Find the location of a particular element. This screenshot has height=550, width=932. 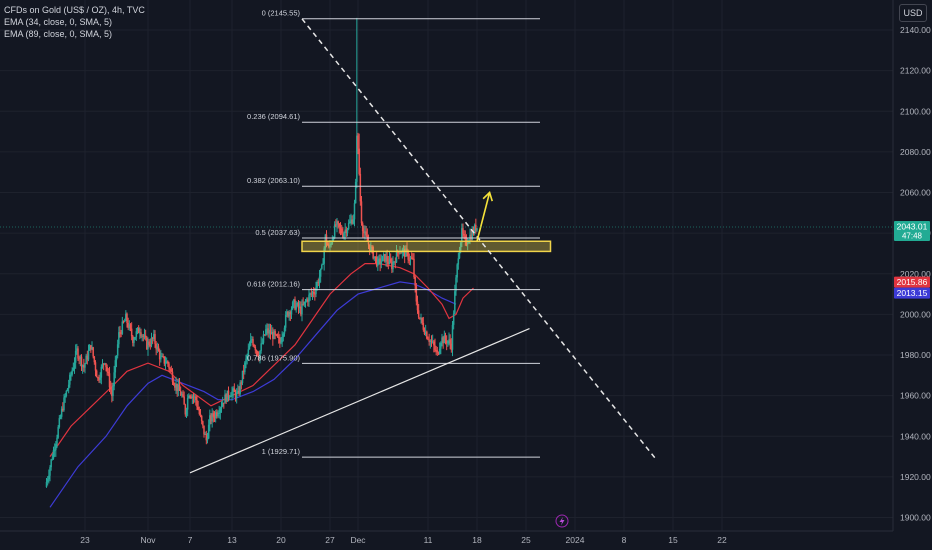

y-tick-label: 2120.00 is located at coordinates (915, 71).